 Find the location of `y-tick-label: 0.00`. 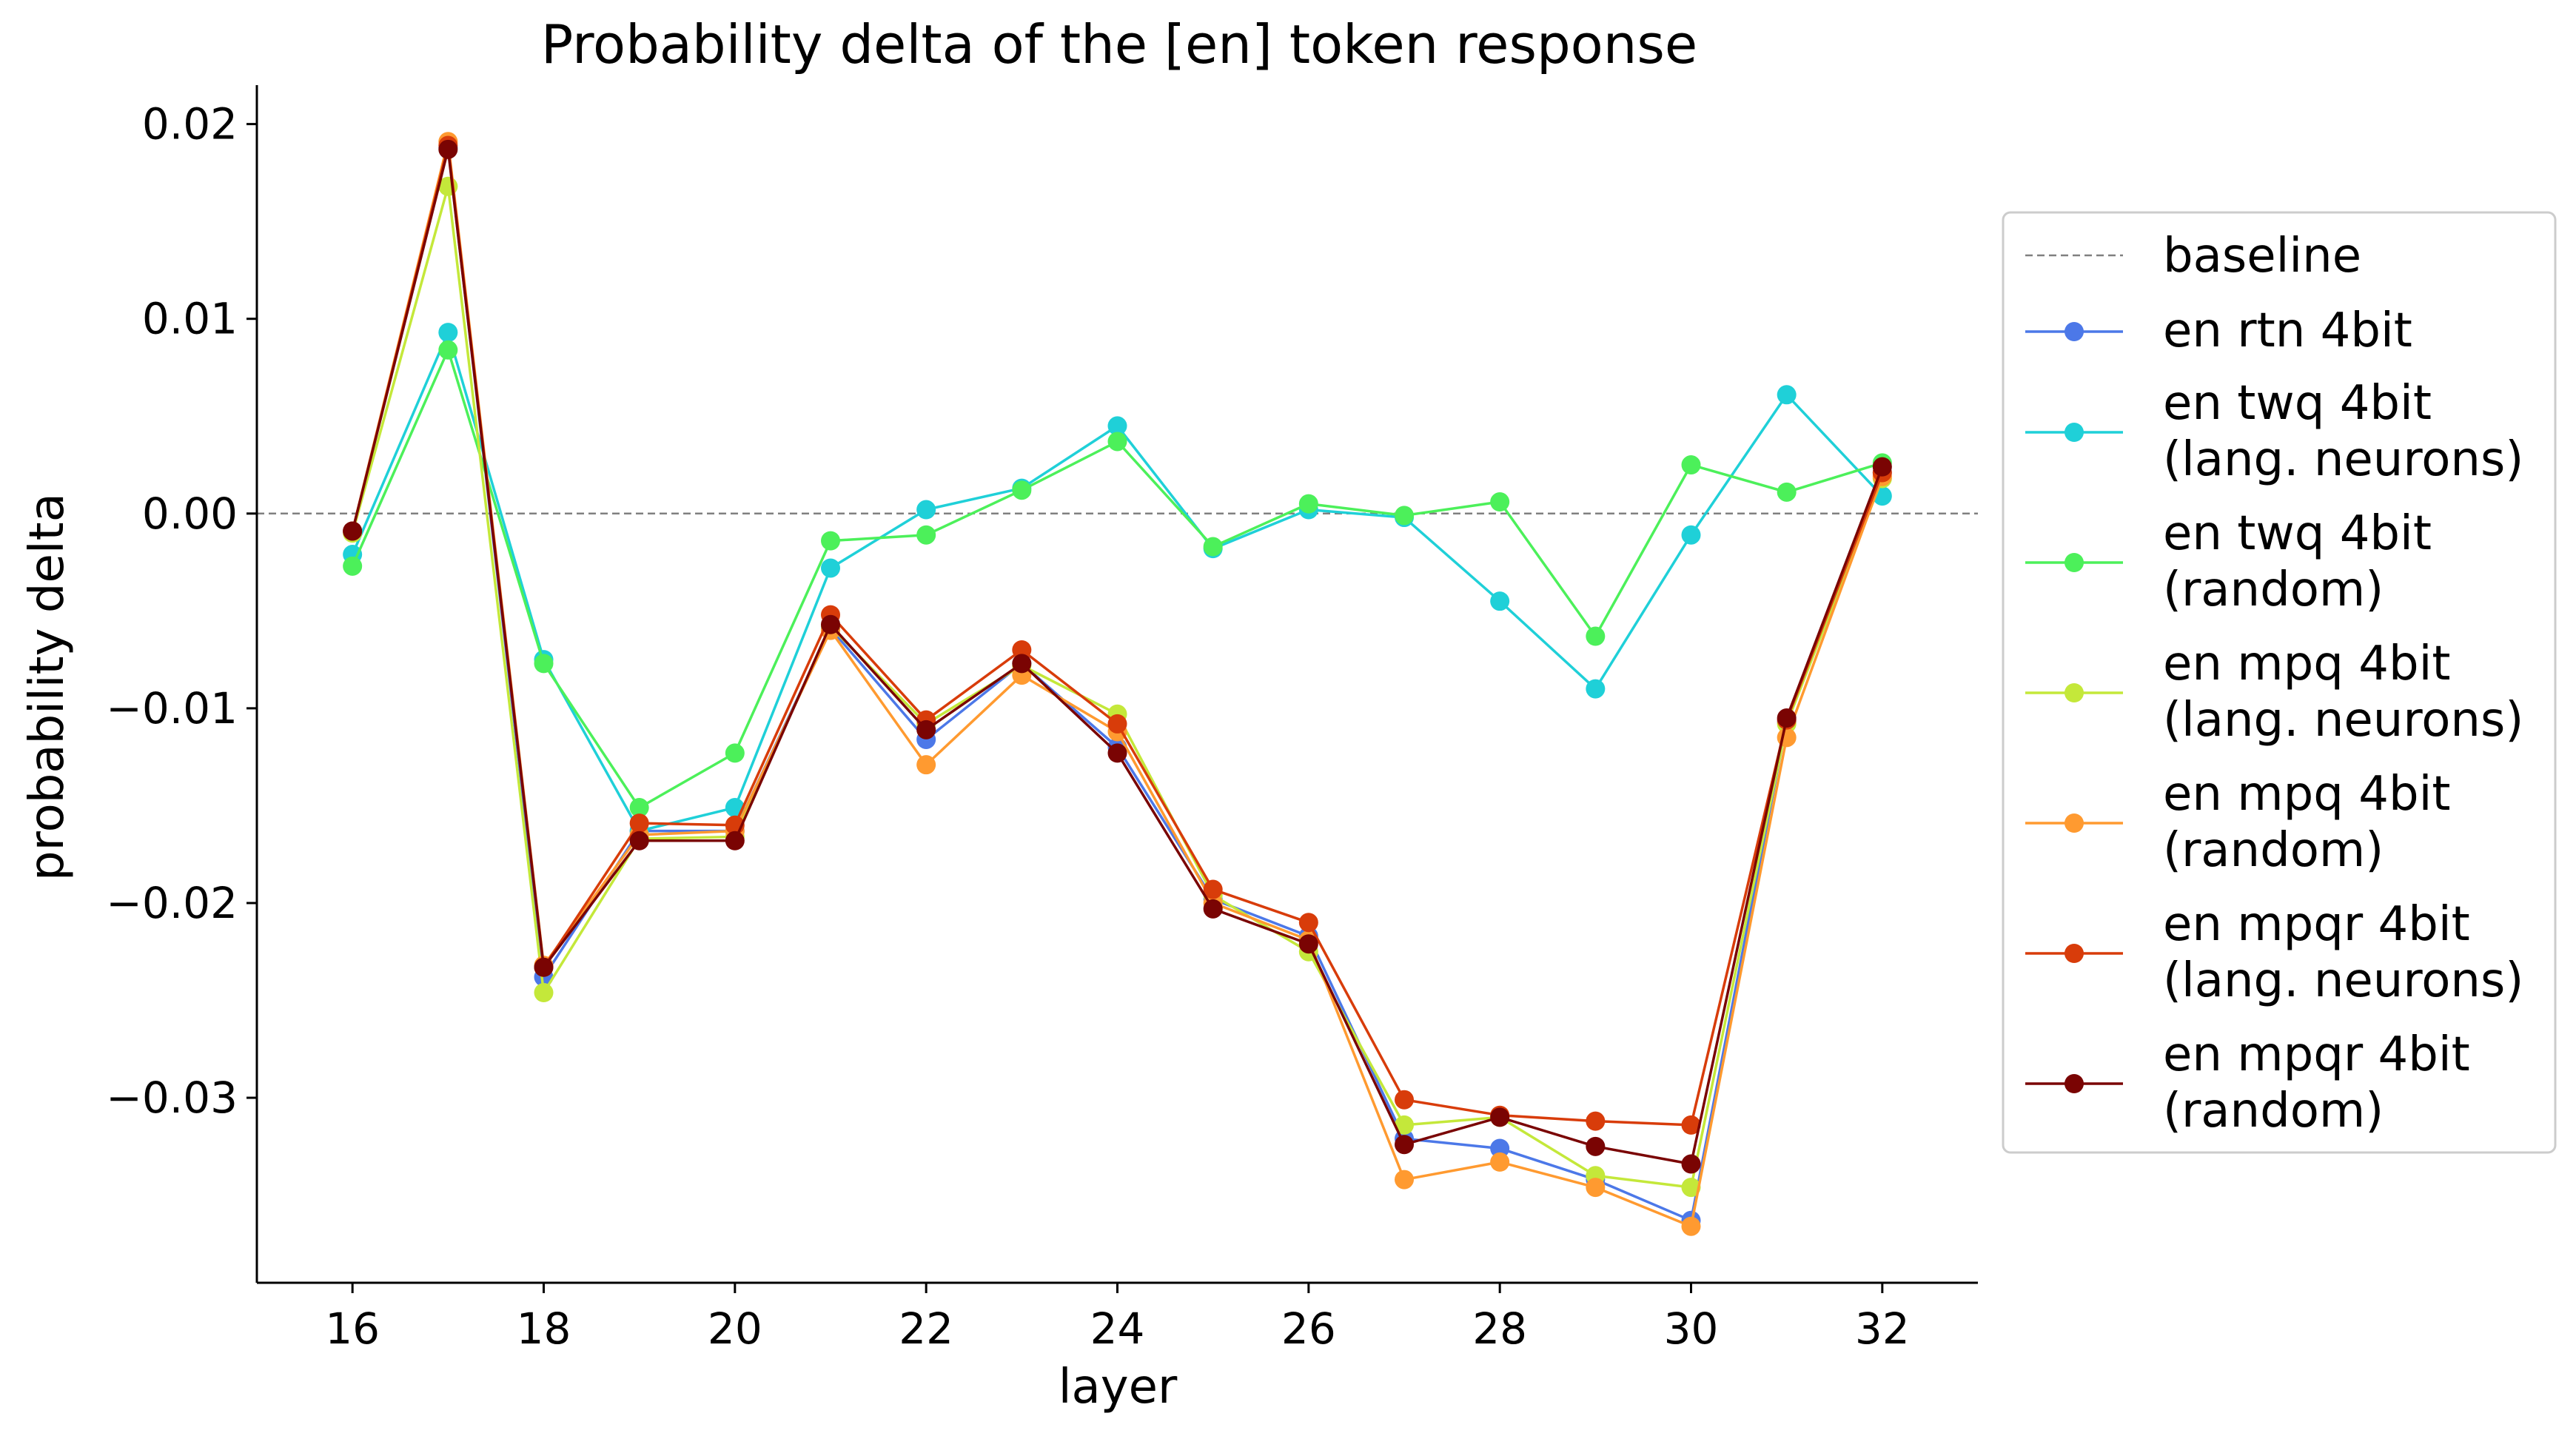

y-tick-label: 0.00 is located at coordinates (190, 514).